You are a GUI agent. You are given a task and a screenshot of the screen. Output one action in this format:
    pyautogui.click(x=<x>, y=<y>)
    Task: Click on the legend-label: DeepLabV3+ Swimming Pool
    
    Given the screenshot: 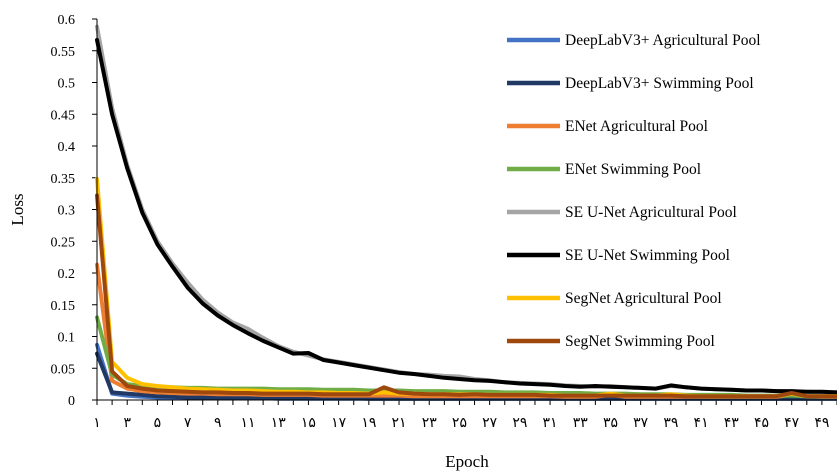 What is the action you would take?
    pyautogui.click(x=659, y=83)
    